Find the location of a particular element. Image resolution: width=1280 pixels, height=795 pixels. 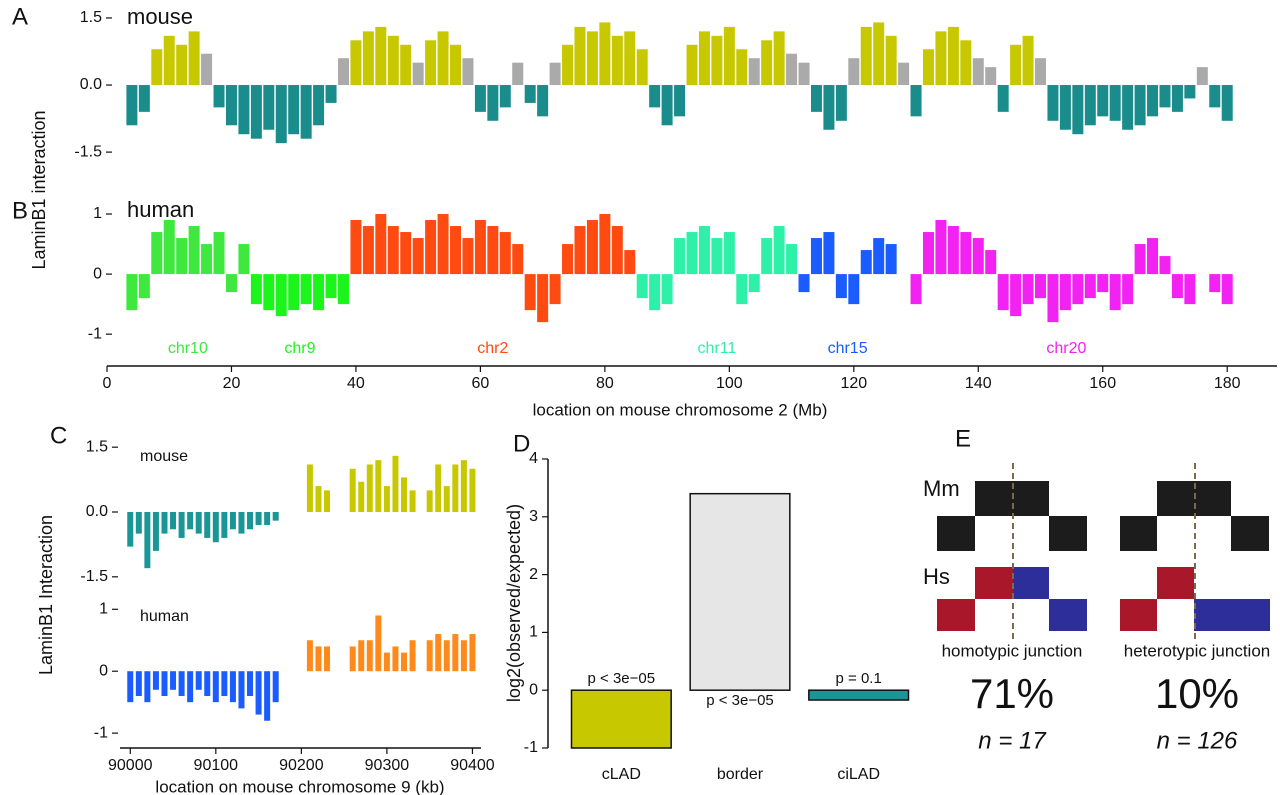

y-tick-label: -1 is located at coordinates (531, 747).